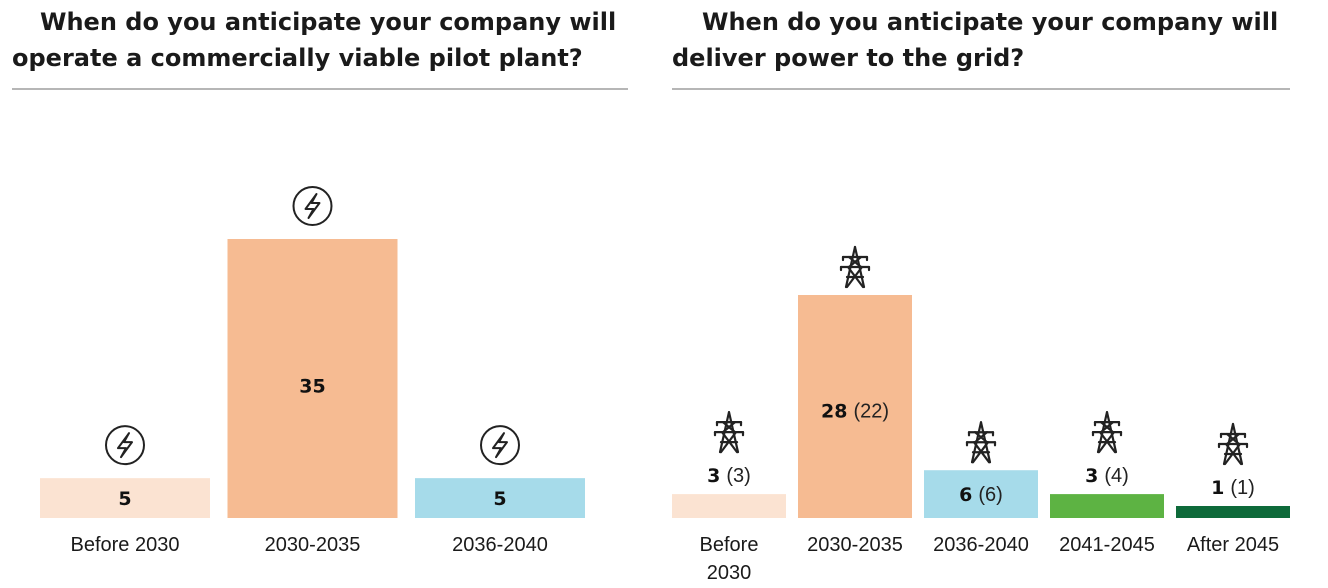 The height and width of the screenshot is (588, 1328). I want to click on right-chart-title-line-1: When do you anticipate your company will, so click(990, 22).